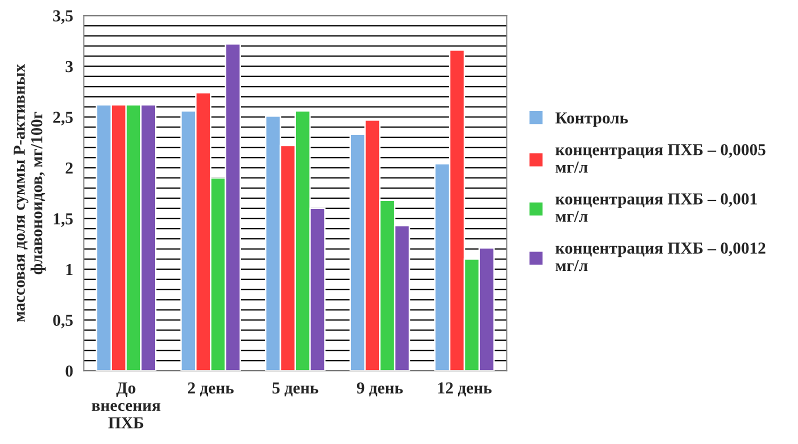 The height and width of the screenshot is (444, 798). I want to click on y-tick-label: 2,5, so click(63, 119).